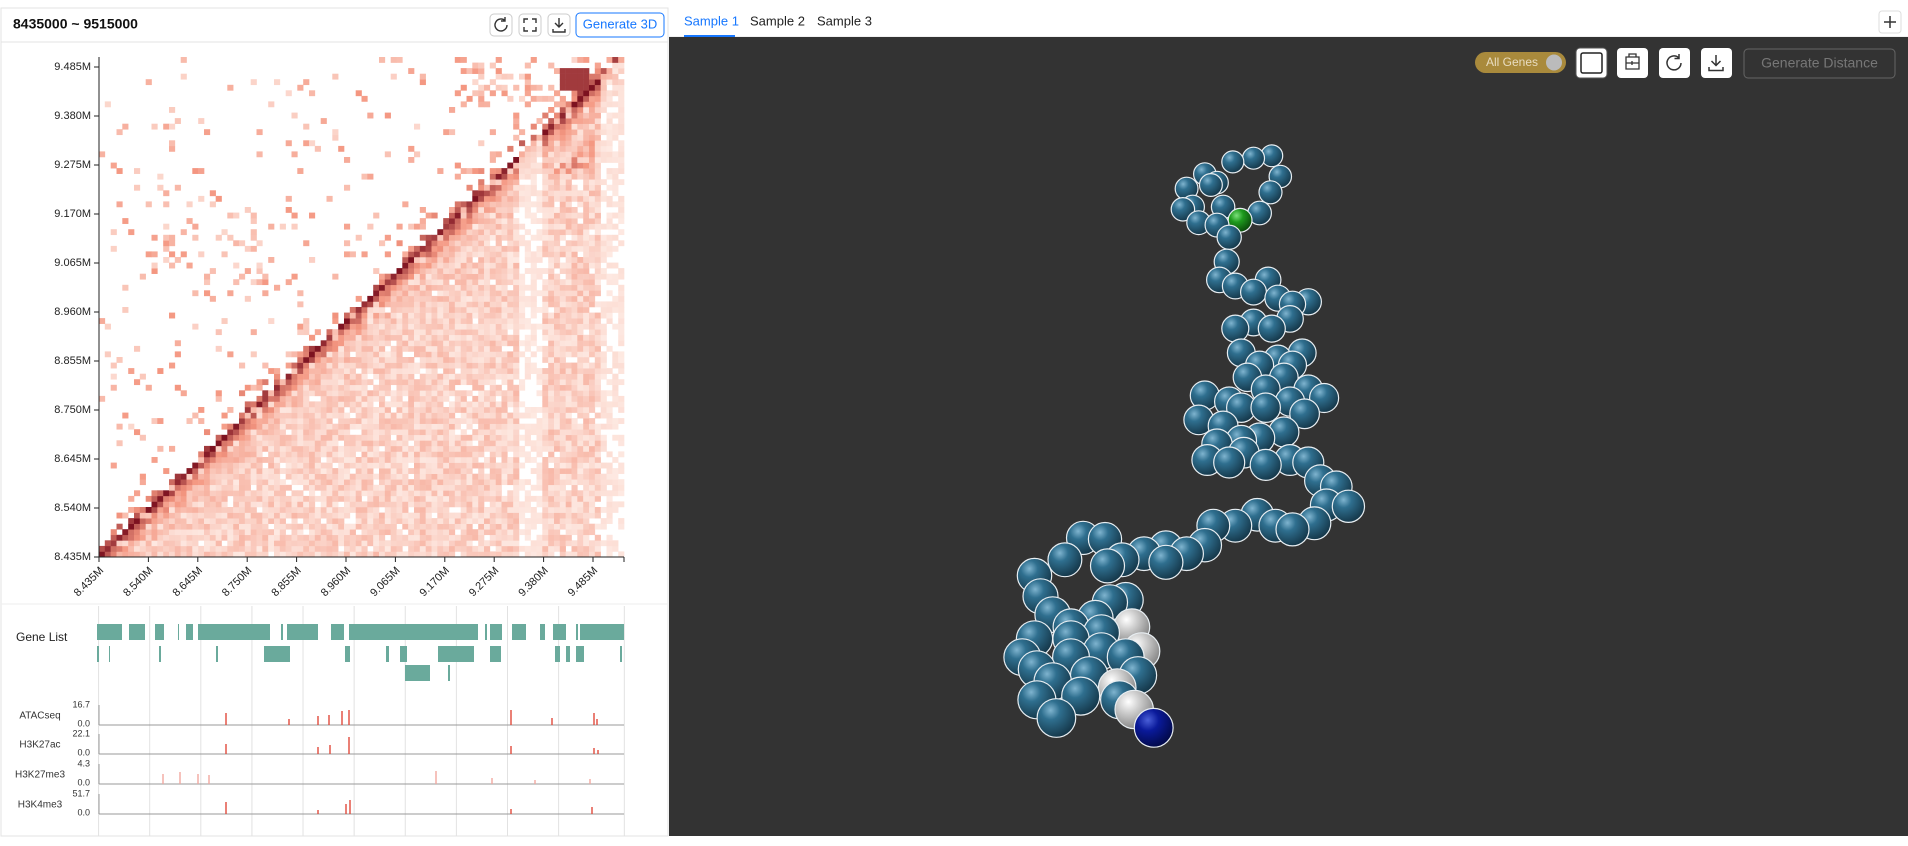 The height and width of the screenshot is (846, 1908). I want to click on track-name: ATACseq, so click(39, 716).